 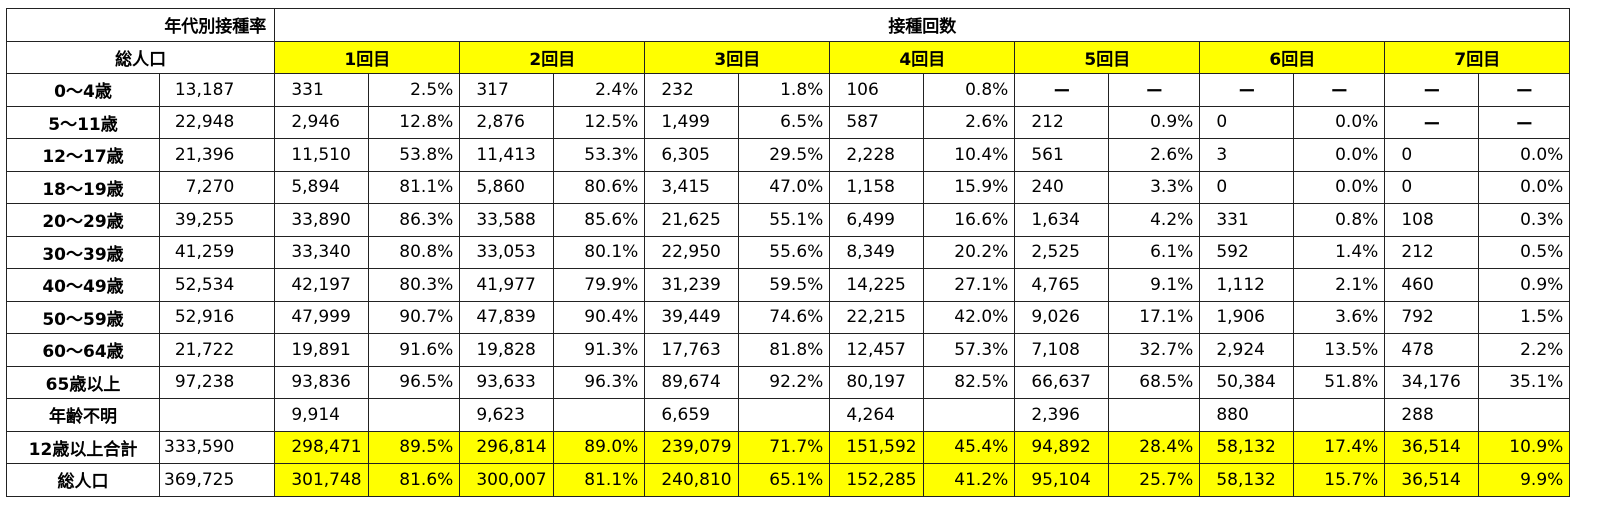 What do you see at coordinates (83, 317) in the screenshot?
I see `age-group-cell: 50〜59歳` at bounding box center [83, 317].